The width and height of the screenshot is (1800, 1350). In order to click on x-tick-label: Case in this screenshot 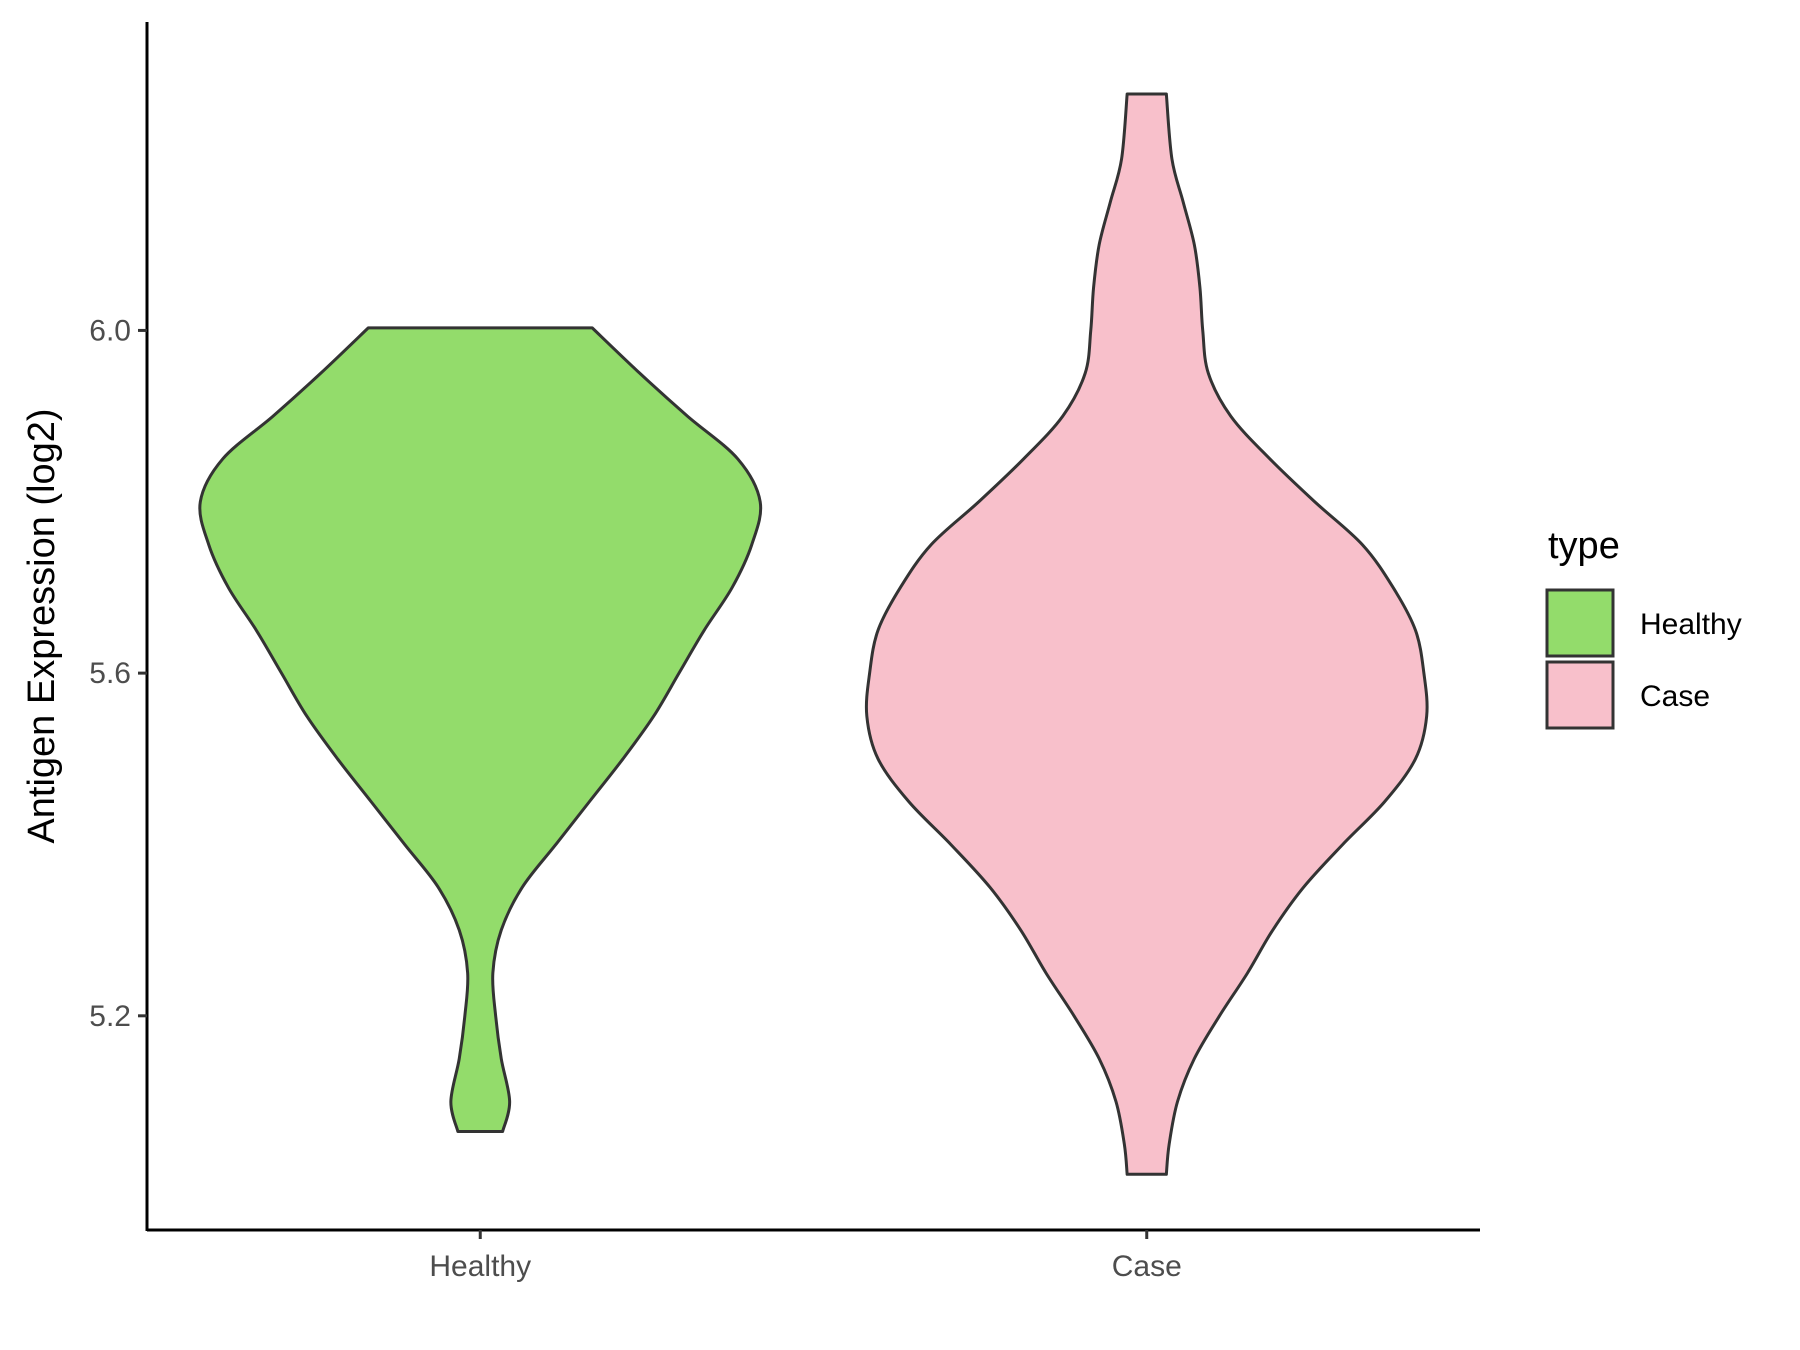, I will do `click(1147, 1266)`.